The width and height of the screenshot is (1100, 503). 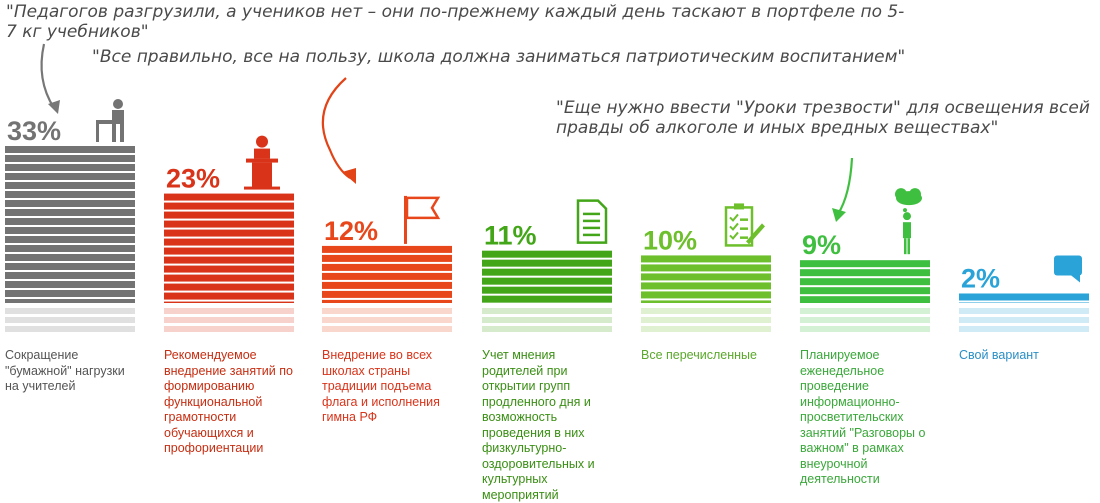 I want to click on bar-group: 10%, so click(x=706, y=267).